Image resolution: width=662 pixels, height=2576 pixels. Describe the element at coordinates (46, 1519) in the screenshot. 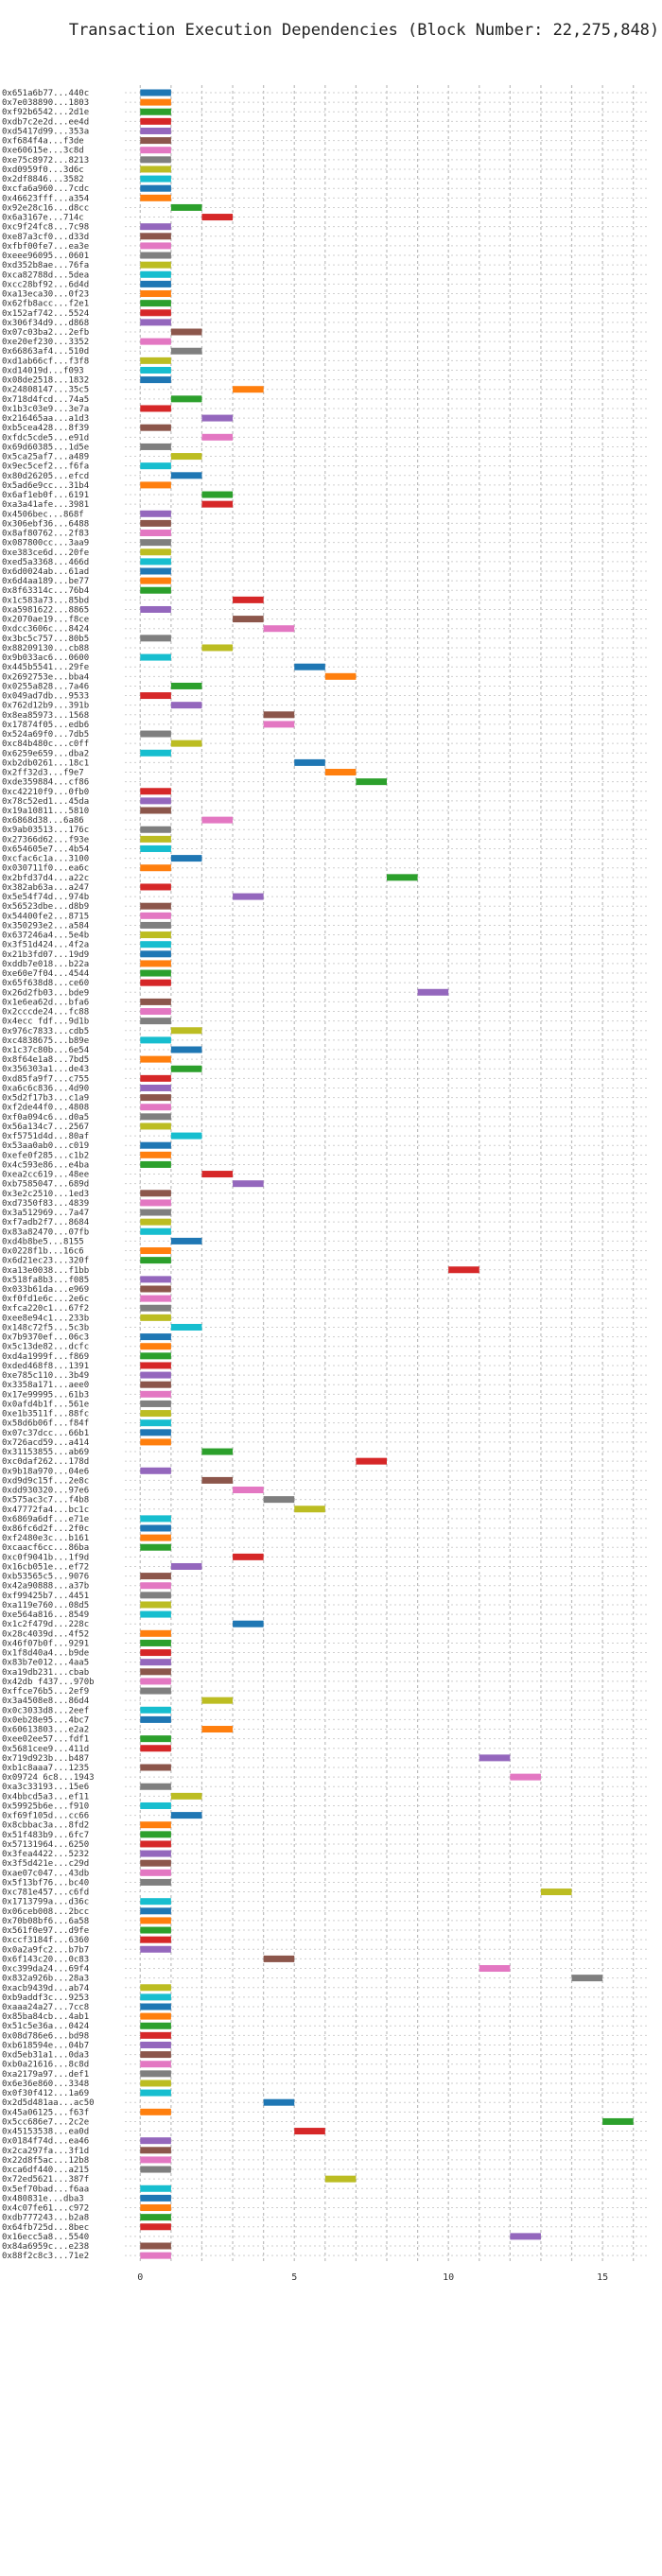

I see `y-tick-label: 0x6869a6df...e71e` at that location.